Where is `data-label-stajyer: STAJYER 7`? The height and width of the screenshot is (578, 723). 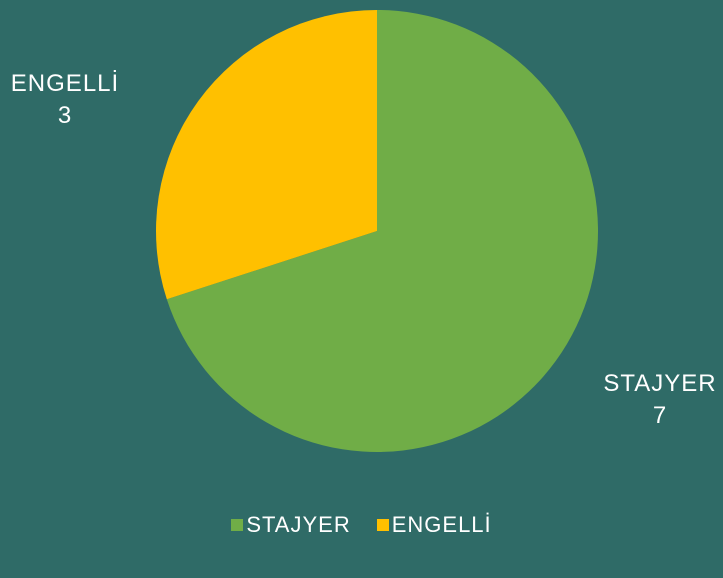 data-label-stajyer: STAJYER 7 is located at coordinates (659, 400).